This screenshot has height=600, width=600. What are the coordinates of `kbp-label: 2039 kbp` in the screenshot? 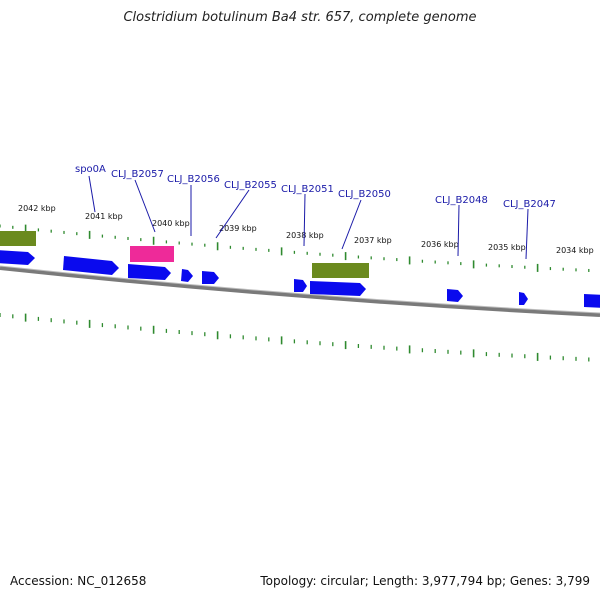 It's located at (238, 228).